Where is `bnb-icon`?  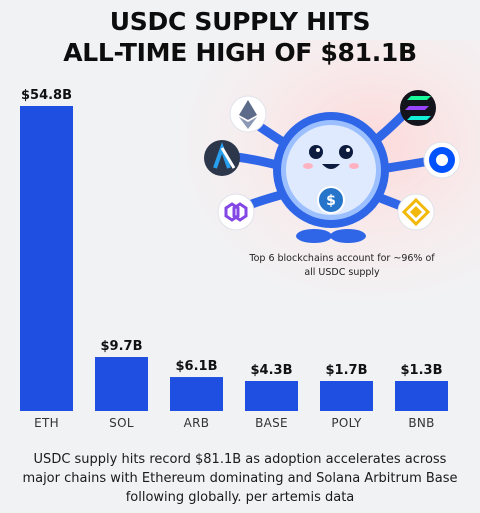
bnb-icon is located at coordinates (416, 212).